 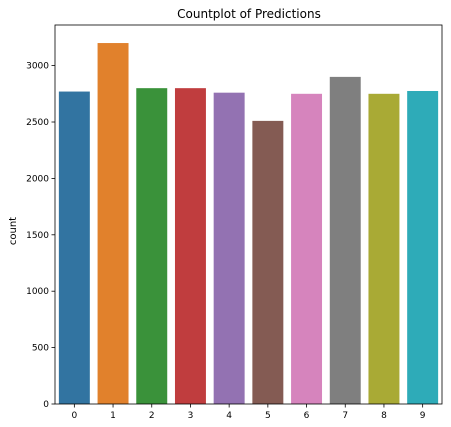 What do you see at coordinates (40, 349) in the screenshot?
I see `y-tick-label-500: 500` at bounding box center [40, 349].